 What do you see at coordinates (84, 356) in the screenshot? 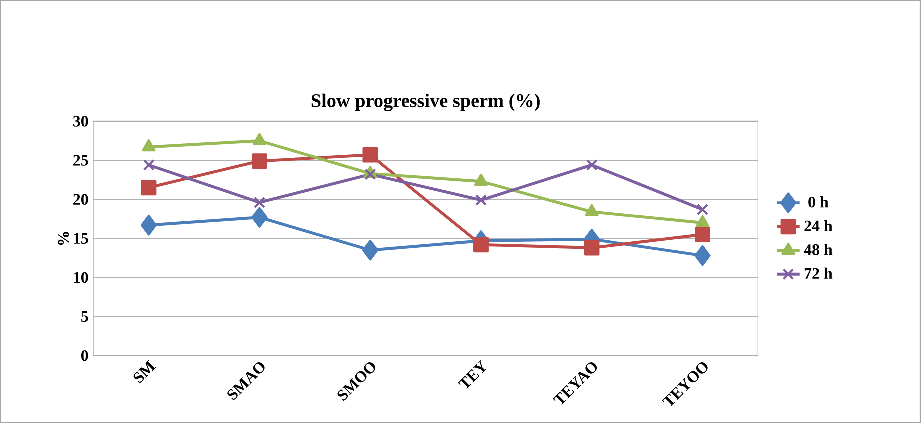
I see `y-tick-label: 0` at bounding box center [84, 356].